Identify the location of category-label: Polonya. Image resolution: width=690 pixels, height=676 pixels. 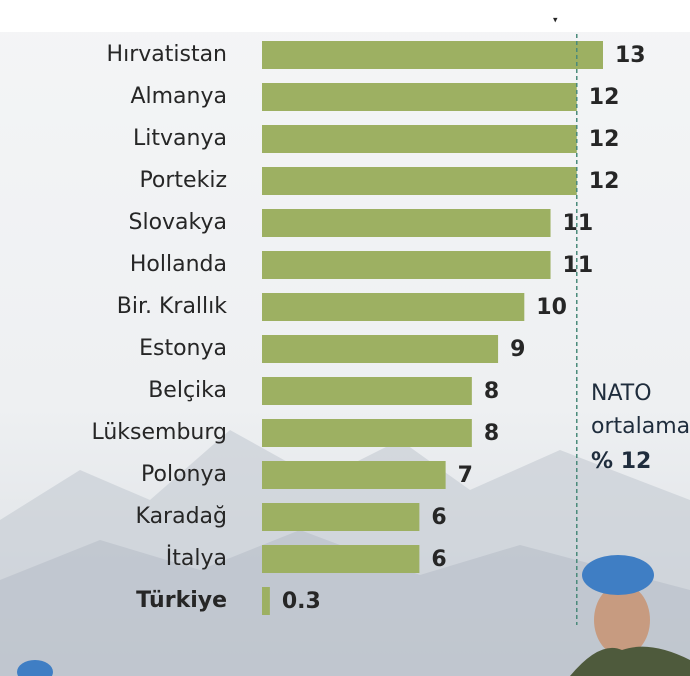
(184, 474).